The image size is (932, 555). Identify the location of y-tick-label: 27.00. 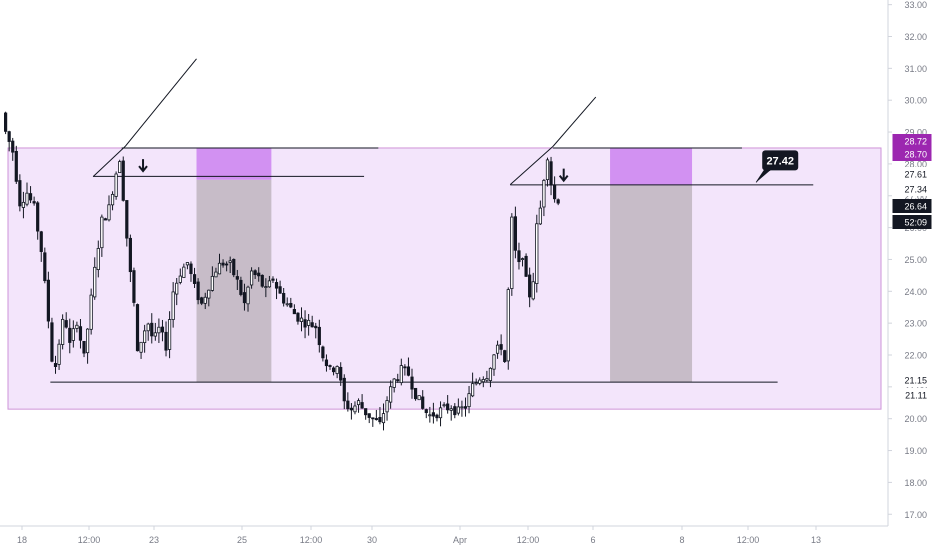
(915, 196).